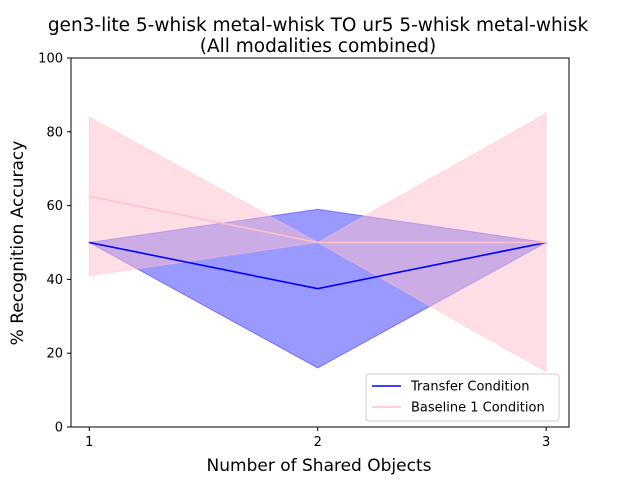 The height and width of the screenshot is (485, 633). What do you see at coordinates (318, 265) in the screenshot?
I see `line-transfer` at bounding box center [318, 265].